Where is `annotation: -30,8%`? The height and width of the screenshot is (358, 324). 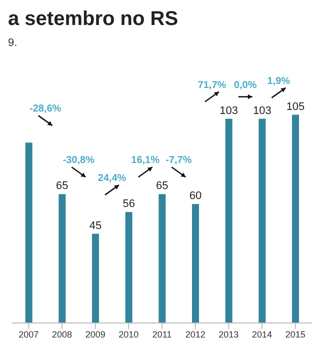
annotation: -30,8% is located at coordinates (78, 160).